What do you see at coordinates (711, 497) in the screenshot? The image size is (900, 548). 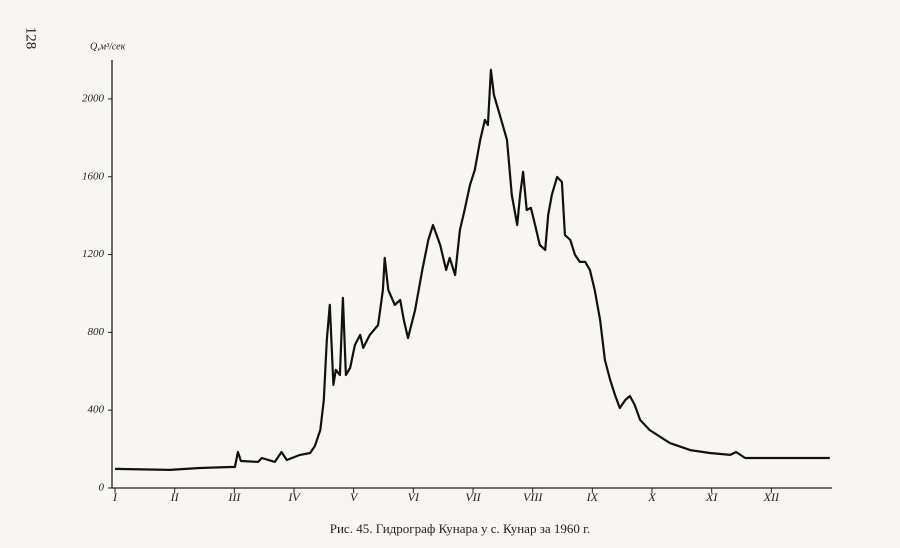 I see `x-tick-label: XI` at bounding box center [711, 497].